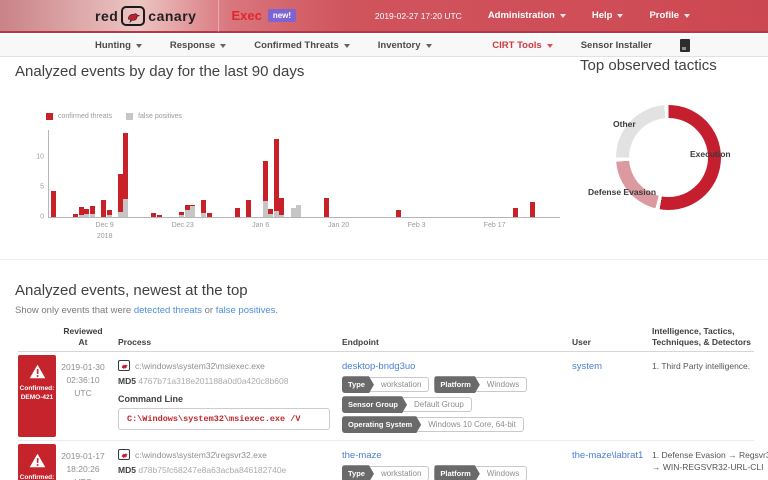  What do you see at coordinates (135, 341) in the screenshot?
I see `header-process: Process` at bounding box center [135, 341].